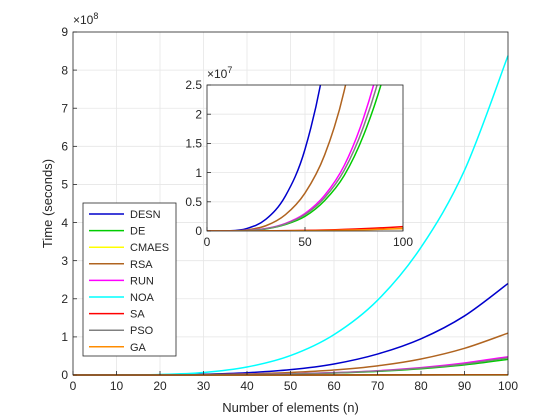 This screenshot has width=560, height=420. What do you see at coordinates (334, 386) in the screenshot?
I see `main-x-tick-label: 60` at bounding box center [334, 386].